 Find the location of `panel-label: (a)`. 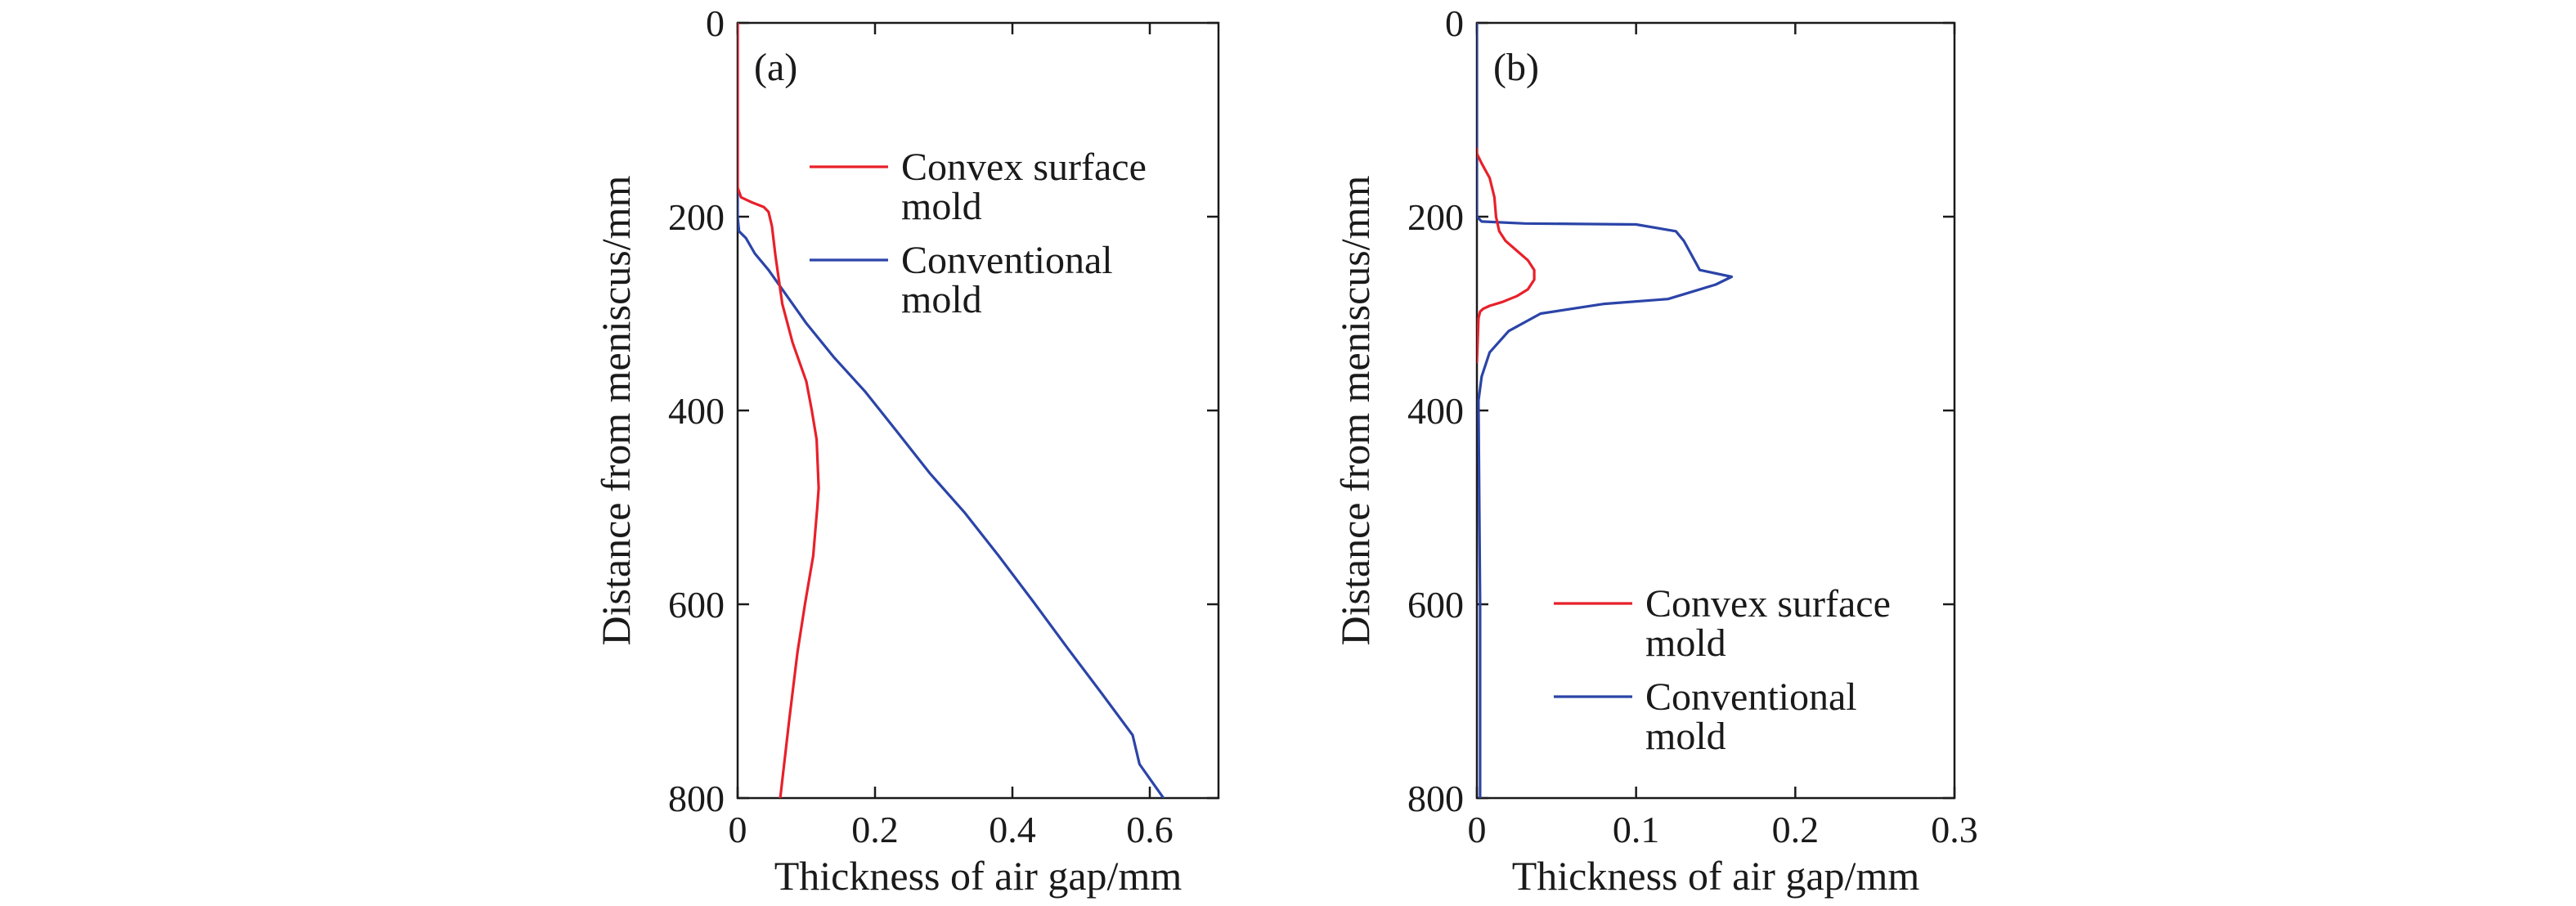

panel-label: (a) is located at coordinates (776, 67).